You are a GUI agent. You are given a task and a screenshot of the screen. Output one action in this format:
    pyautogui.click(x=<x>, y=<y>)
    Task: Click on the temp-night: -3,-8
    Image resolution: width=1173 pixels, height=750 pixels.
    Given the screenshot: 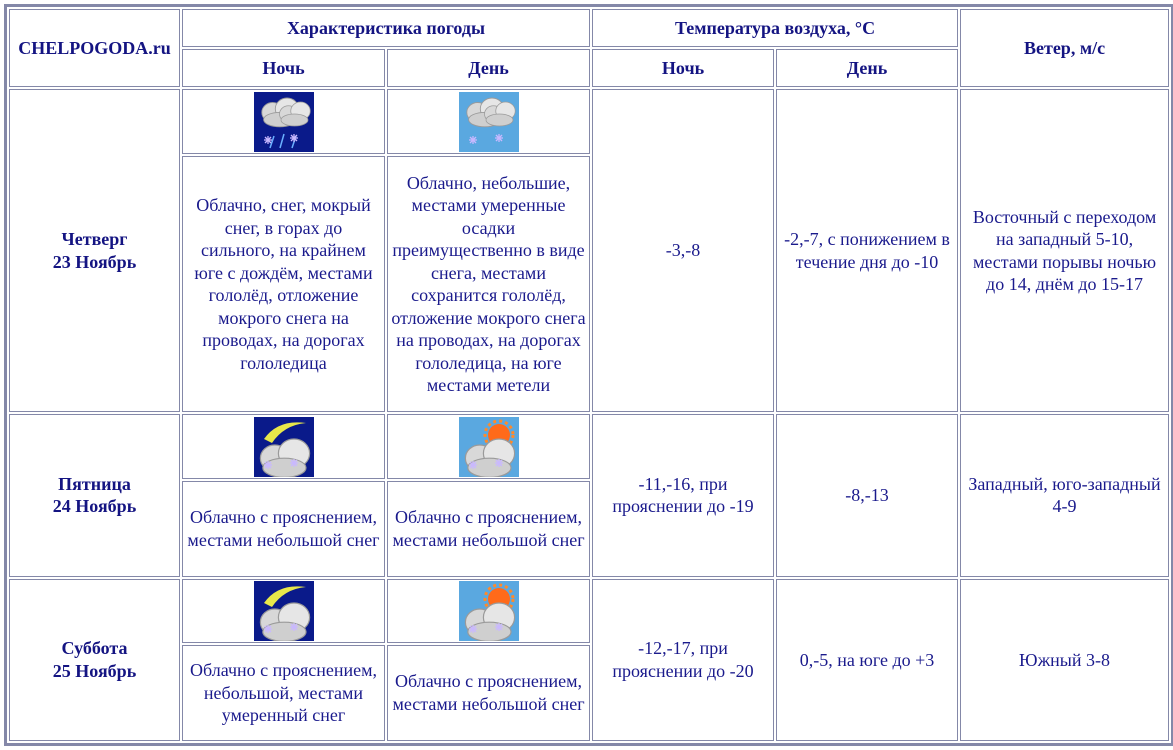 What is the action you would take?
    pyautogui.click(x=683, y=251)
    